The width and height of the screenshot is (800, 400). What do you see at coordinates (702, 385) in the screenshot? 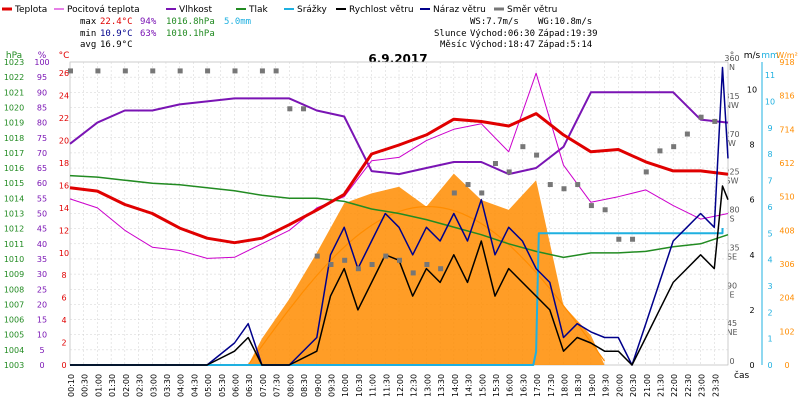
I see `x-axis-tick: 23:00` at bounding box center [702, 385].